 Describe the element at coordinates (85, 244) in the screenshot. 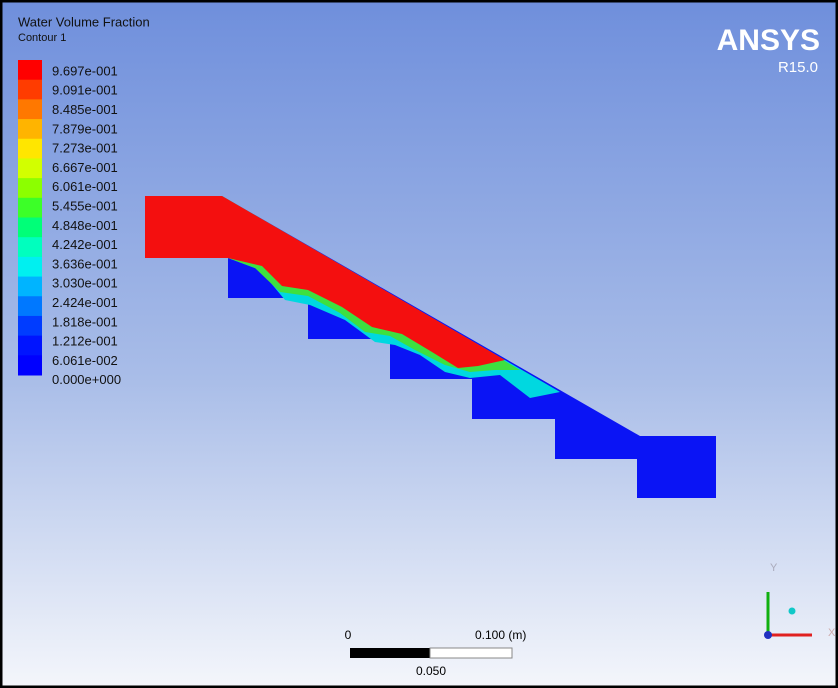

I see `legend-label: 4.242e-001` at that location.